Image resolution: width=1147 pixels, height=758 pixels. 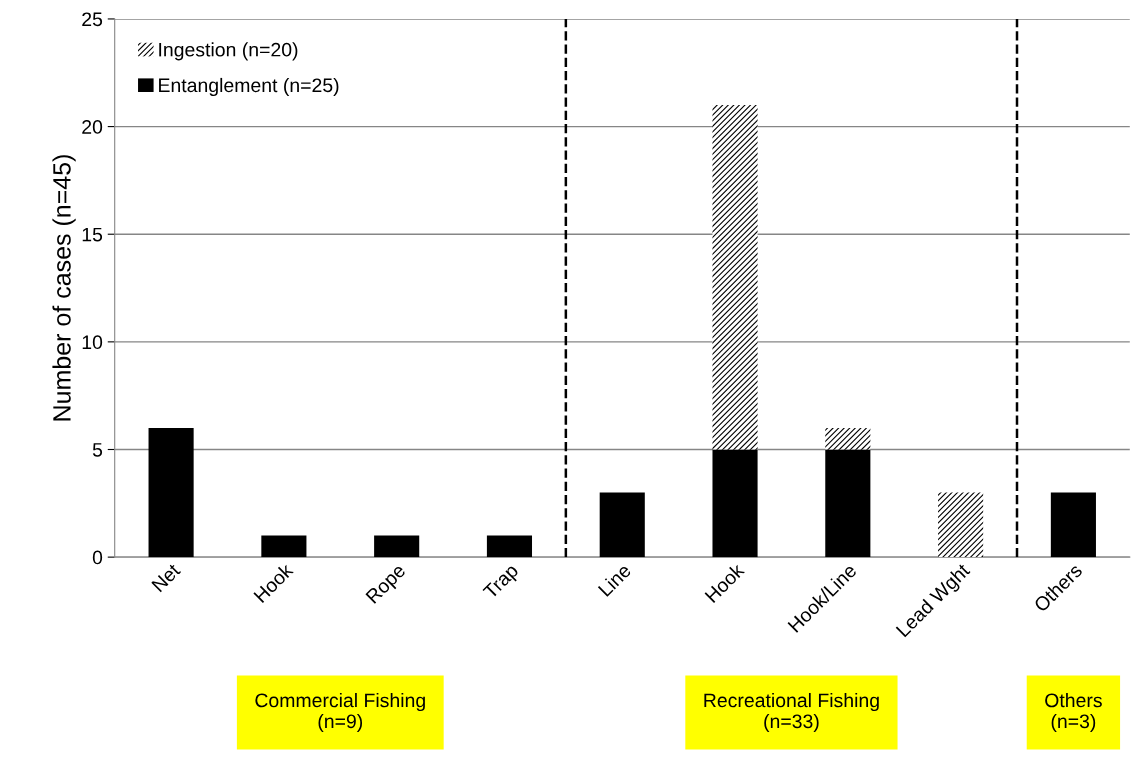 What do you see at coordinates (340, 712) in the screenshot?
I see `text: Commercial Fishing (n=9)` at bounding box center [340, 712].